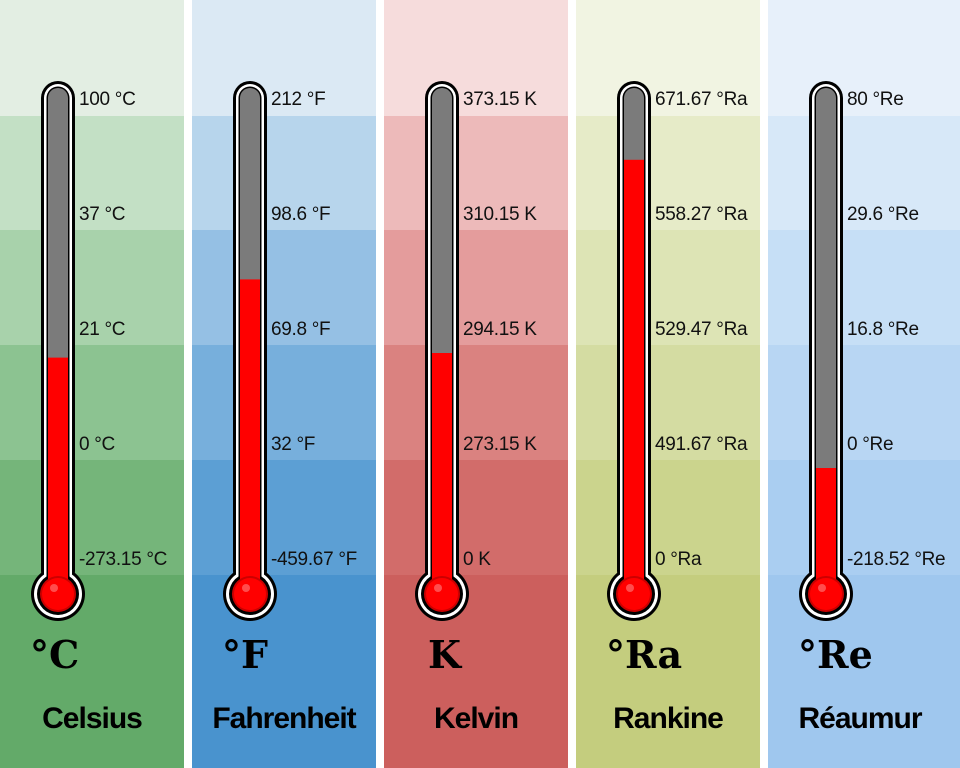  What do you see at coordinates (123, 559) in the screenshot?
I see `tick-label-absolute-zero: -273.15 °C` at bounding box center [123, 559].